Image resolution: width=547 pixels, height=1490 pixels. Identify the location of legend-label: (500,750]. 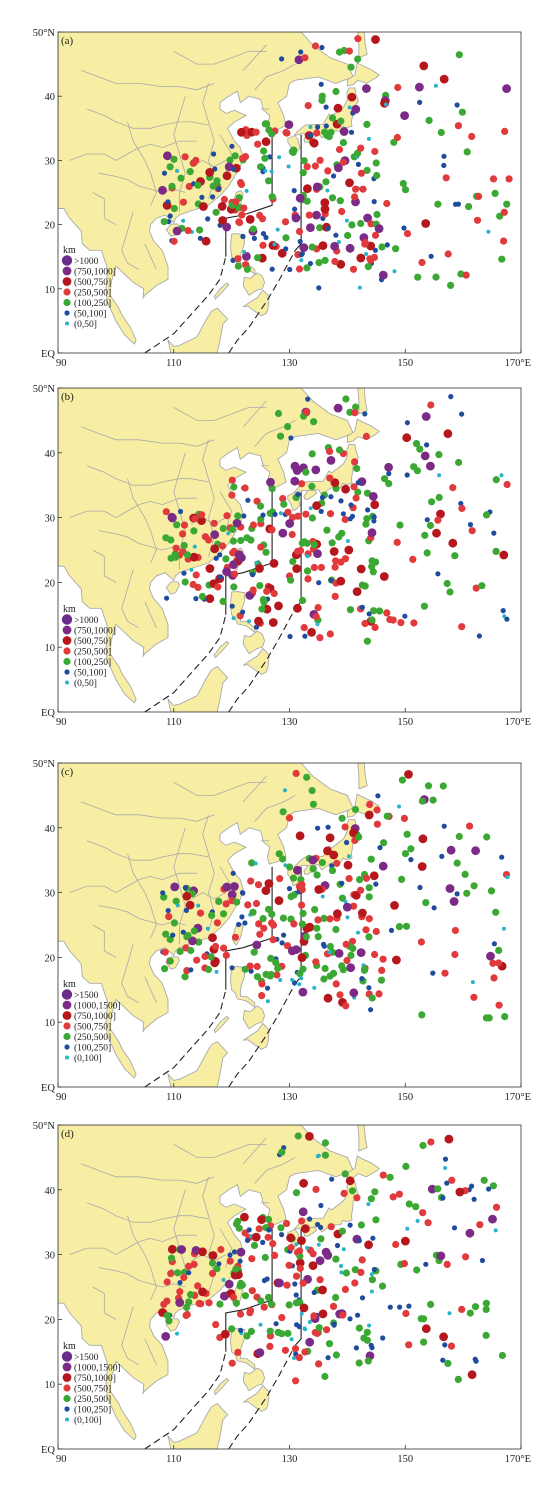
(92, 1389).